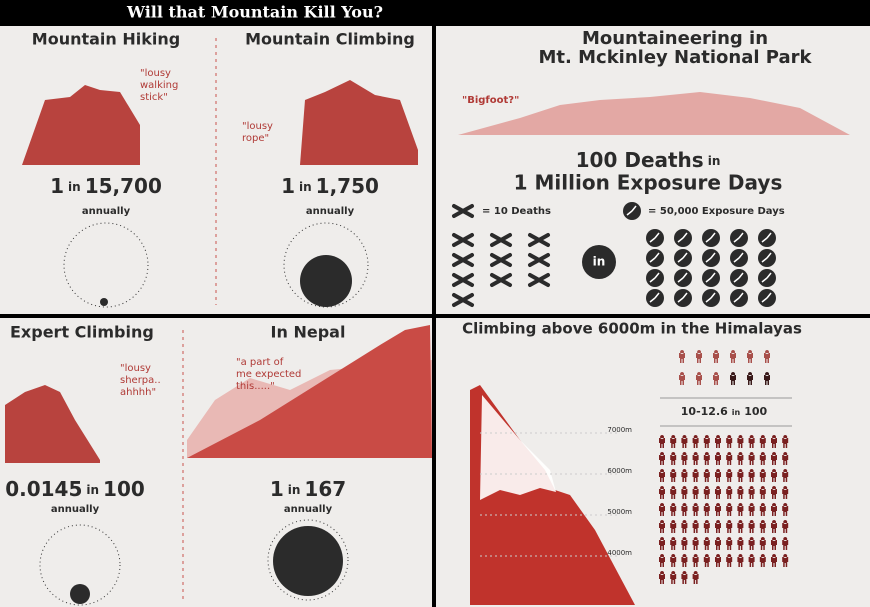  I want to click on stat: 100 Deaths in, so click(648, 160).